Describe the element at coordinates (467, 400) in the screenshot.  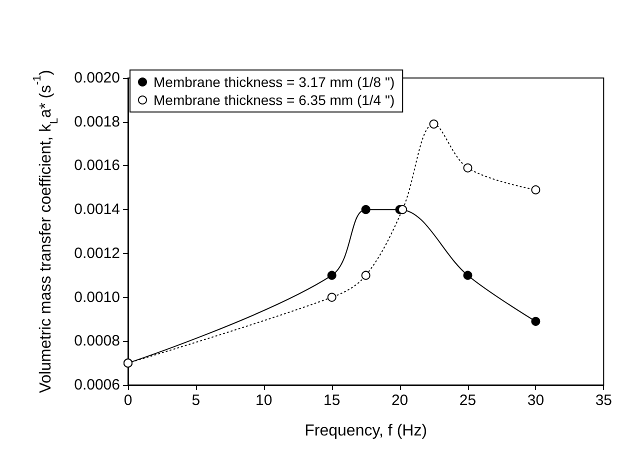
I see `x-tick-label: 25` at that location.